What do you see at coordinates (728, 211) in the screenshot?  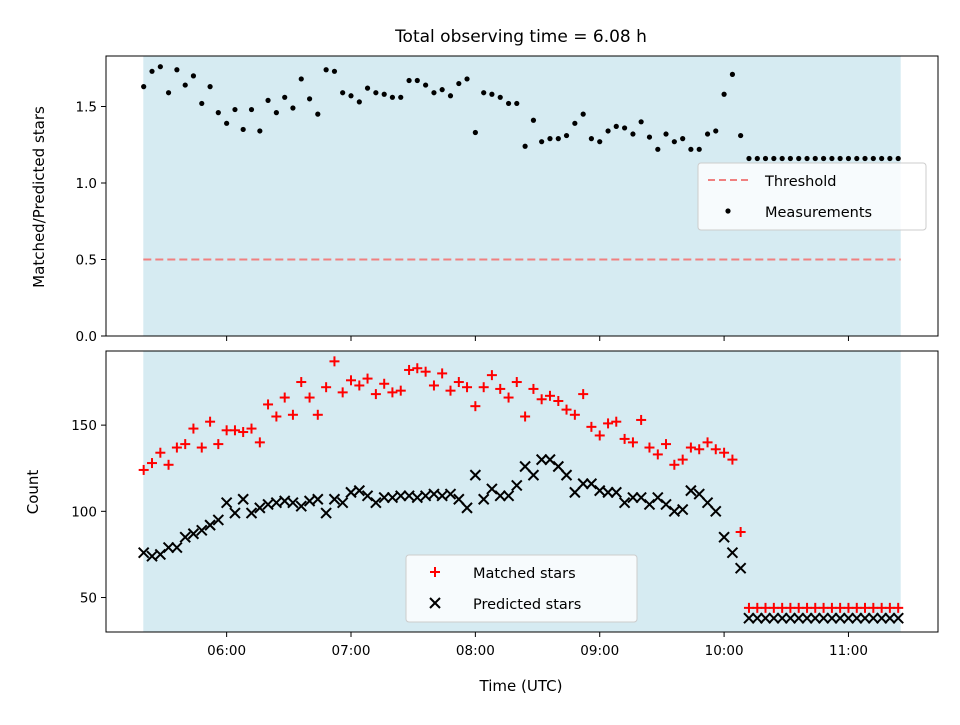 I see `legend-measurements-swatch` at bounding box center [728, 211].